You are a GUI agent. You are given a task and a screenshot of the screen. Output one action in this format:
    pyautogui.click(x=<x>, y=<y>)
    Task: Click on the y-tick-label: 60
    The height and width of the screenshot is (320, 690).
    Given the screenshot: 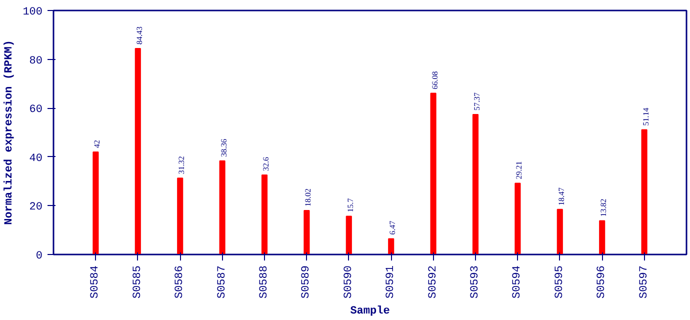 What is the action you would take?
    pyautogui.click(x=35, y=110)
    